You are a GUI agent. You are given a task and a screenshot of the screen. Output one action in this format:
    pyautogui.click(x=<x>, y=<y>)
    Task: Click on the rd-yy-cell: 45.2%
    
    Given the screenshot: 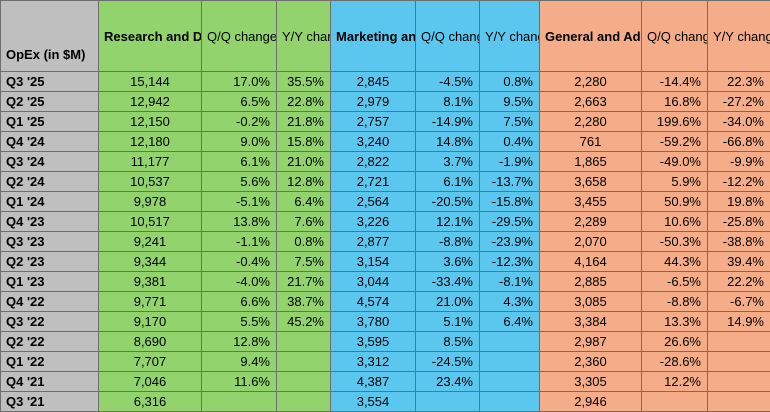 What is the action you would take?
    pyautogui.click(x=304, y=322)
    